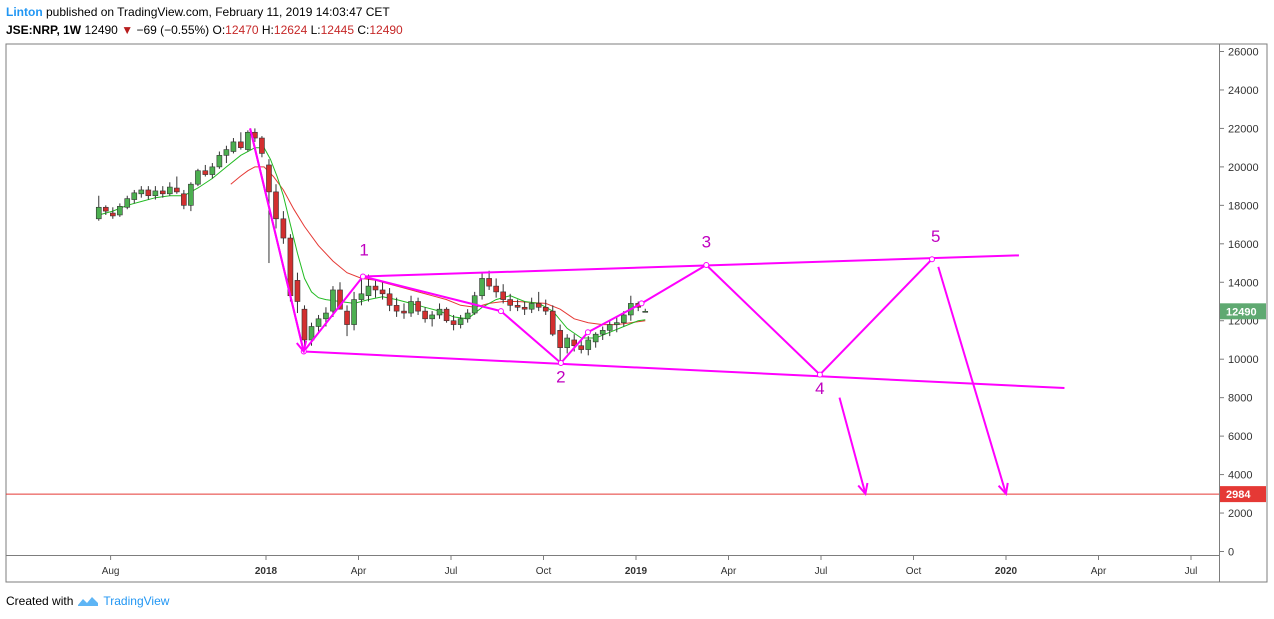 The height and width of the screenshot is (619, 1274). I want to click on arrow-head, so click(301, 347).